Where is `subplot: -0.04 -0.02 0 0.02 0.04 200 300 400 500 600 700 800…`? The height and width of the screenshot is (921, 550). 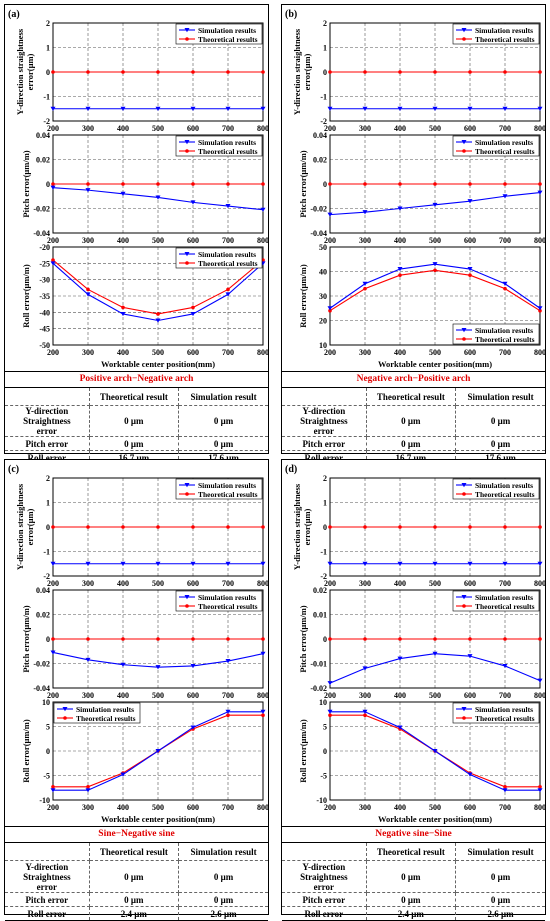 subplot: -0.04 -0.02 0 0.02 0.04 200 300 400 500 600 700 800… is located at coordinates (144, 188).